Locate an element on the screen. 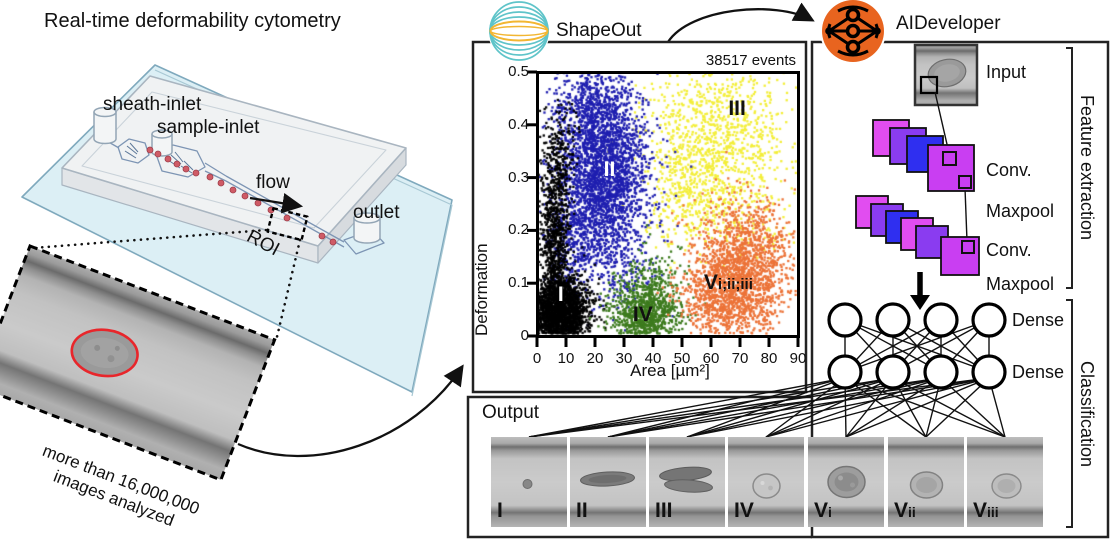 The width and height of the screenshot is (1118, 546). cluster-label-ii: II is located at coordinates (609, 169).